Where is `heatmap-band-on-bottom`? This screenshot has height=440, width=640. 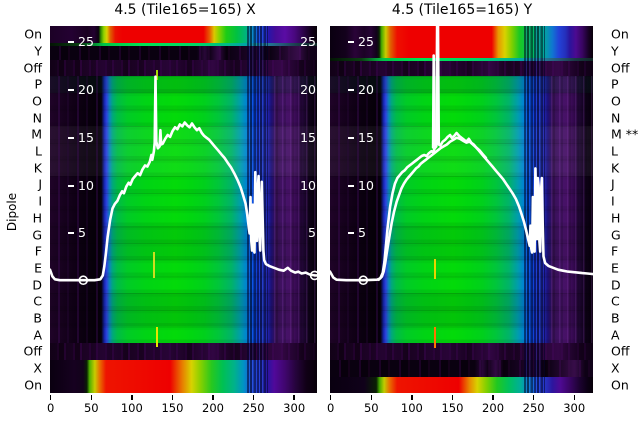 heatmap-band-on-bottom is located at coordinates (183, 376).